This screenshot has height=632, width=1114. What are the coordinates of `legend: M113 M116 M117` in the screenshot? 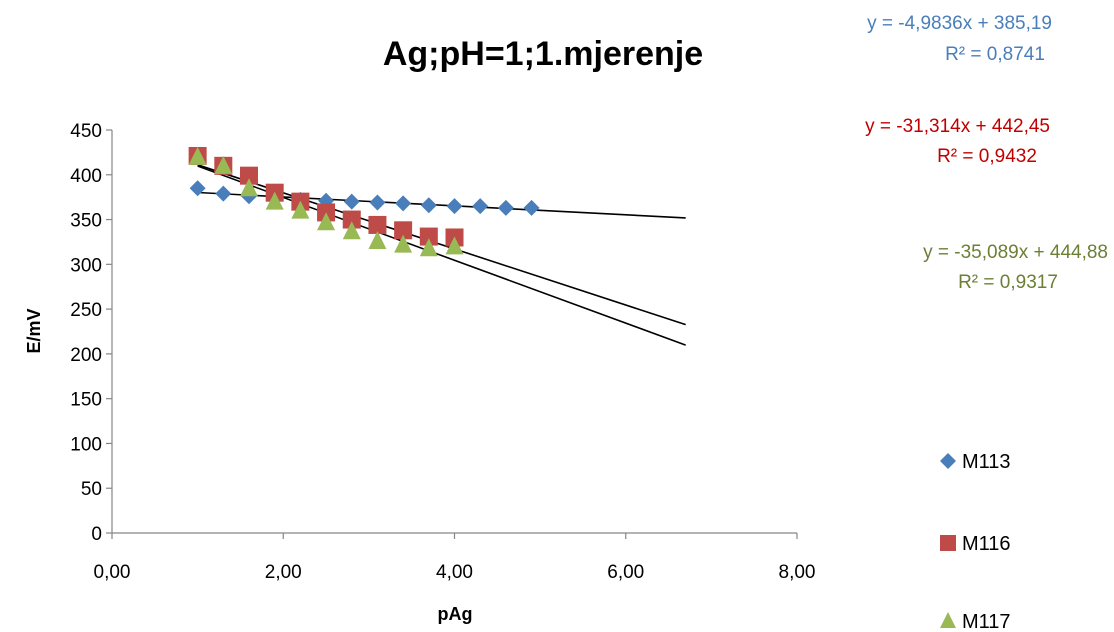 It's located at (975, 541).